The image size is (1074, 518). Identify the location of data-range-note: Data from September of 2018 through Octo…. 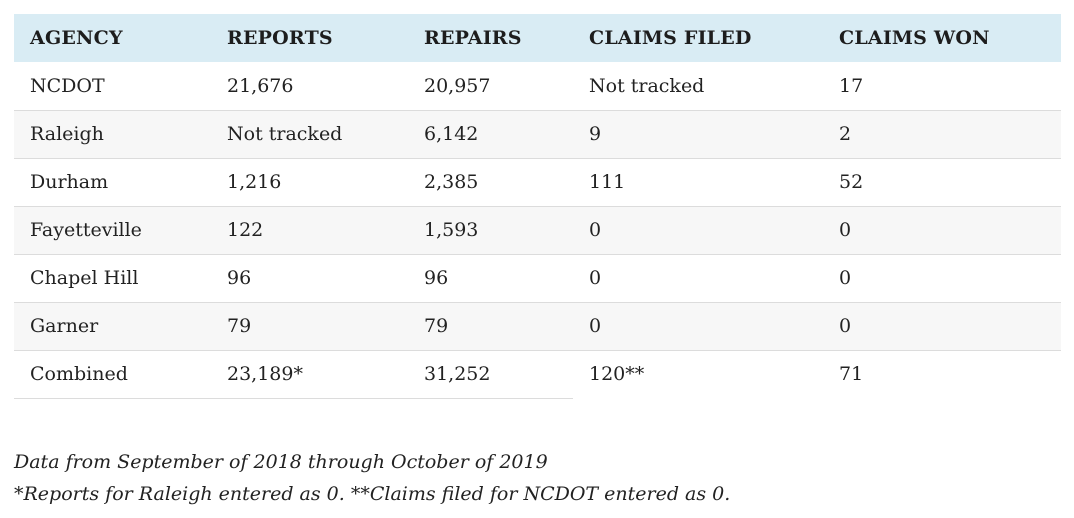
(281, 462).